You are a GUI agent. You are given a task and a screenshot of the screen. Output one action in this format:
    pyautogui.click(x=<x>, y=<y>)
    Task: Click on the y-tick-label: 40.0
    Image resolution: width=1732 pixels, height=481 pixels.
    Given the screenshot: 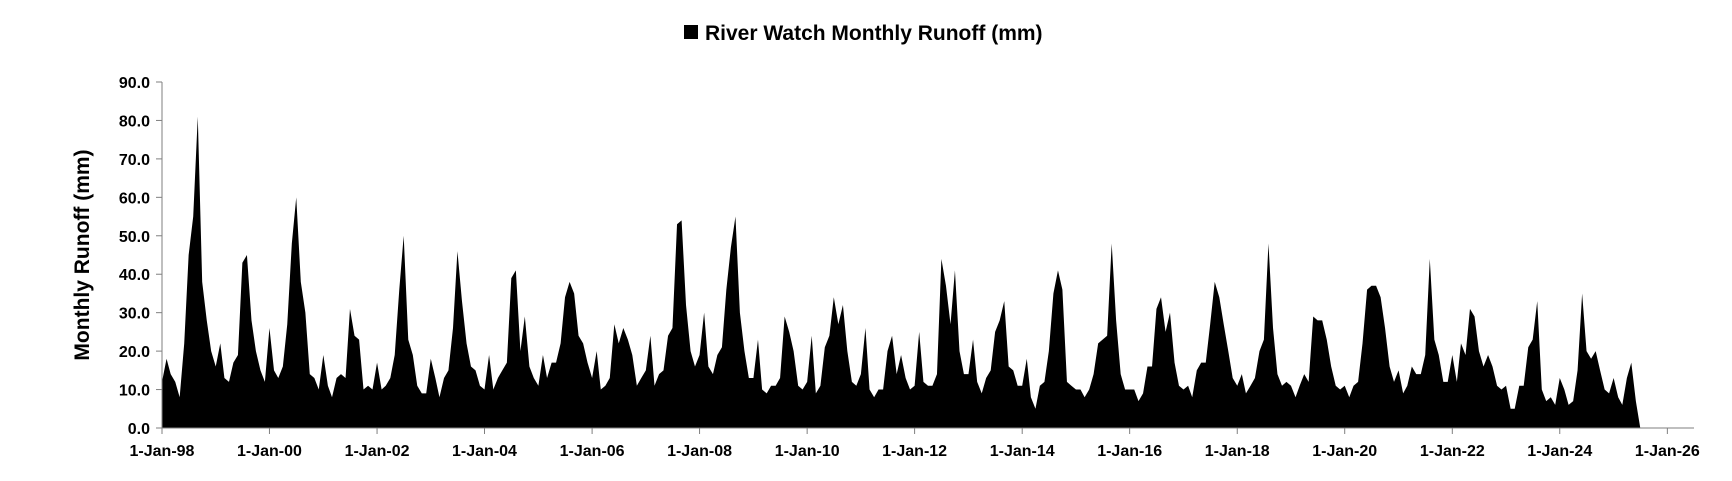 What is the action you would take?
    pyautogui.click(x=134, y=275)
    